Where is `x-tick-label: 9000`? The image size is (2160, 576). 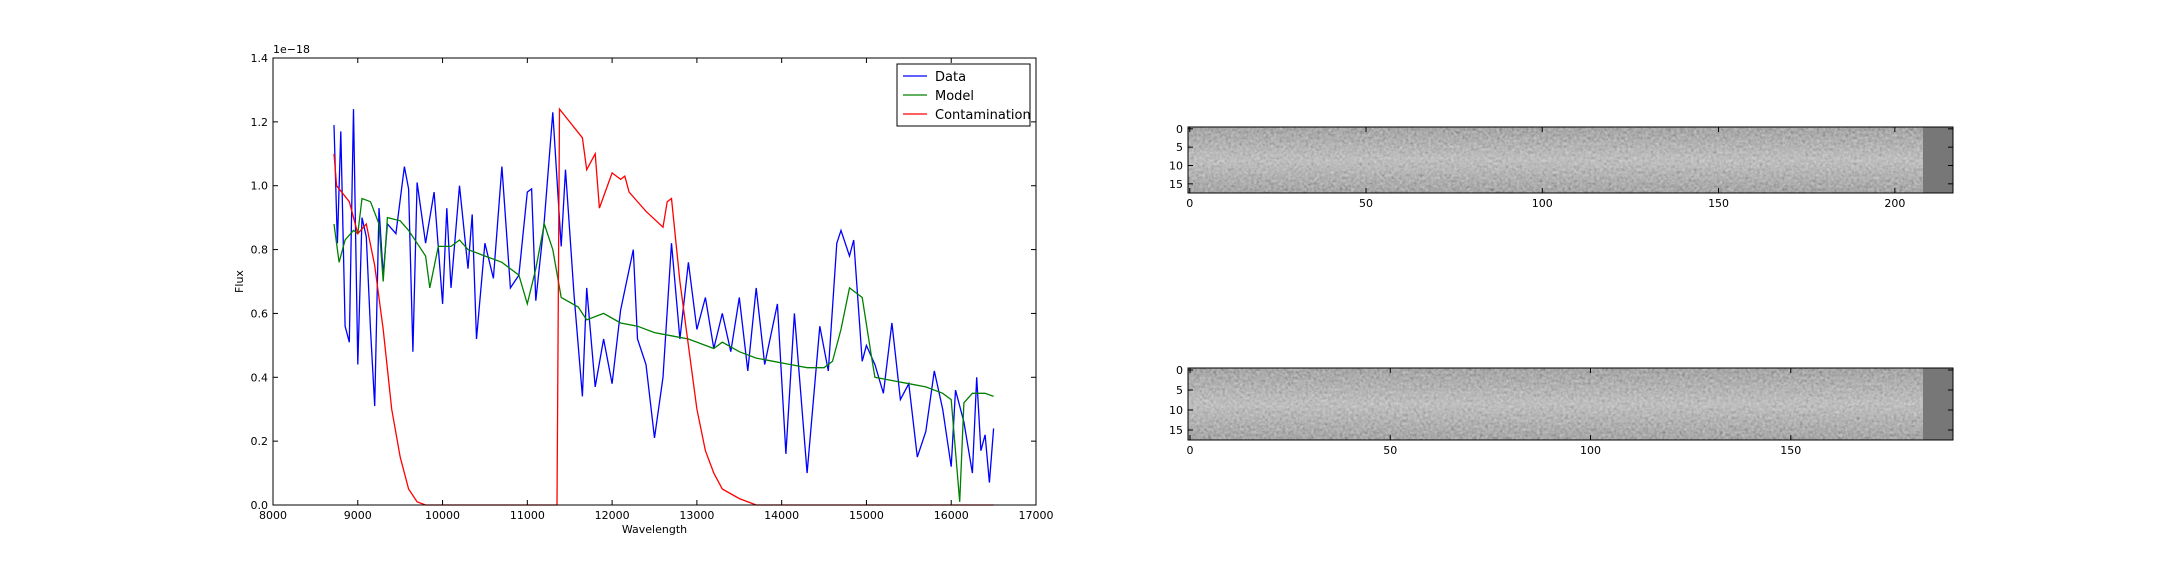 x-tick-label: 9000 is located at coordinates (358, 515).